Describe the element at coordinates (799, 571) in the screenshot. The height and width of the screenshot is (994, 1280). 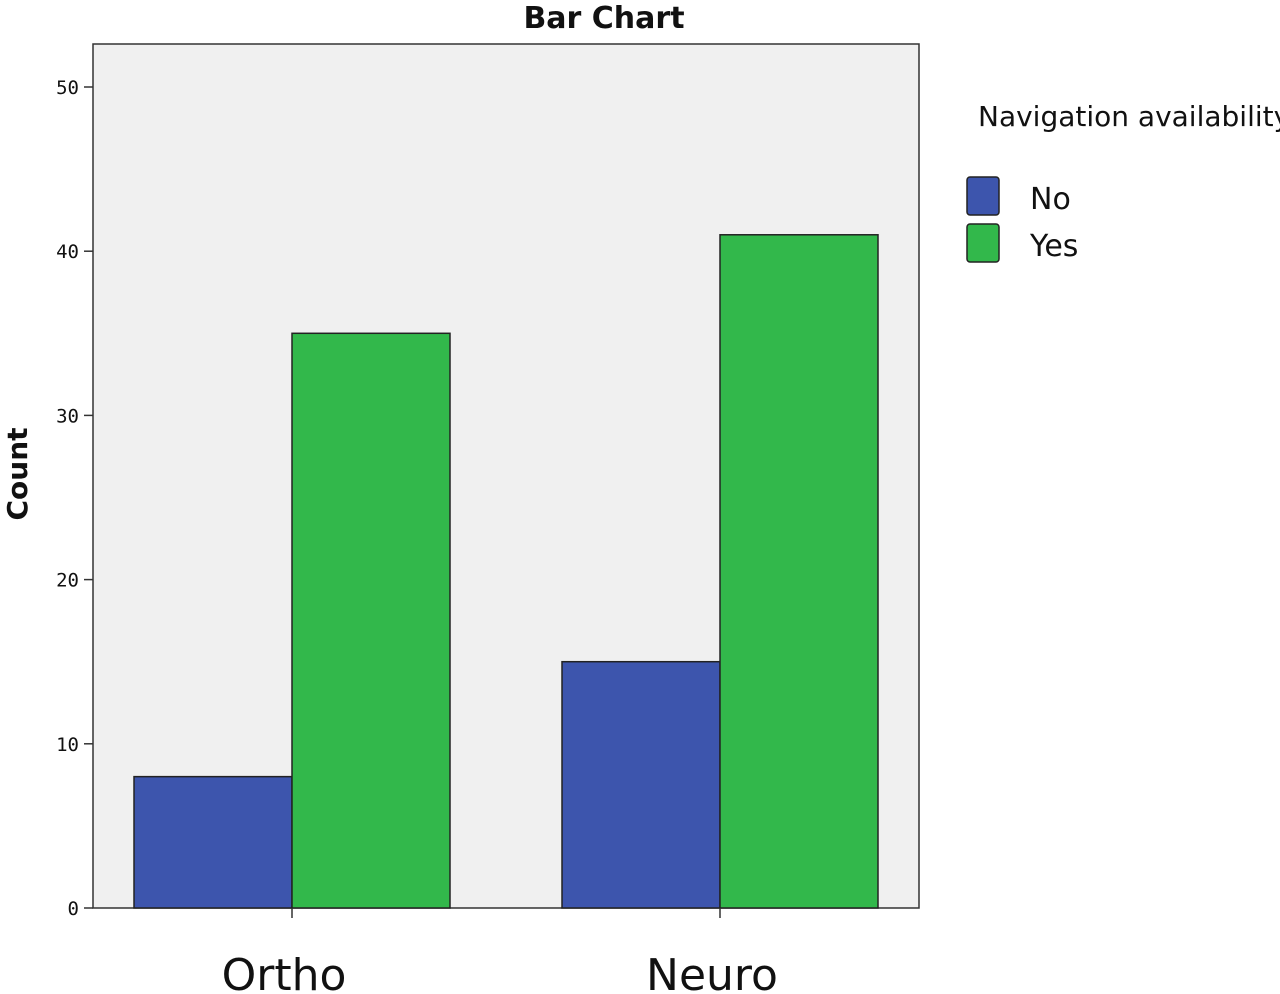
I see `bar-yes-neuro` at that location.